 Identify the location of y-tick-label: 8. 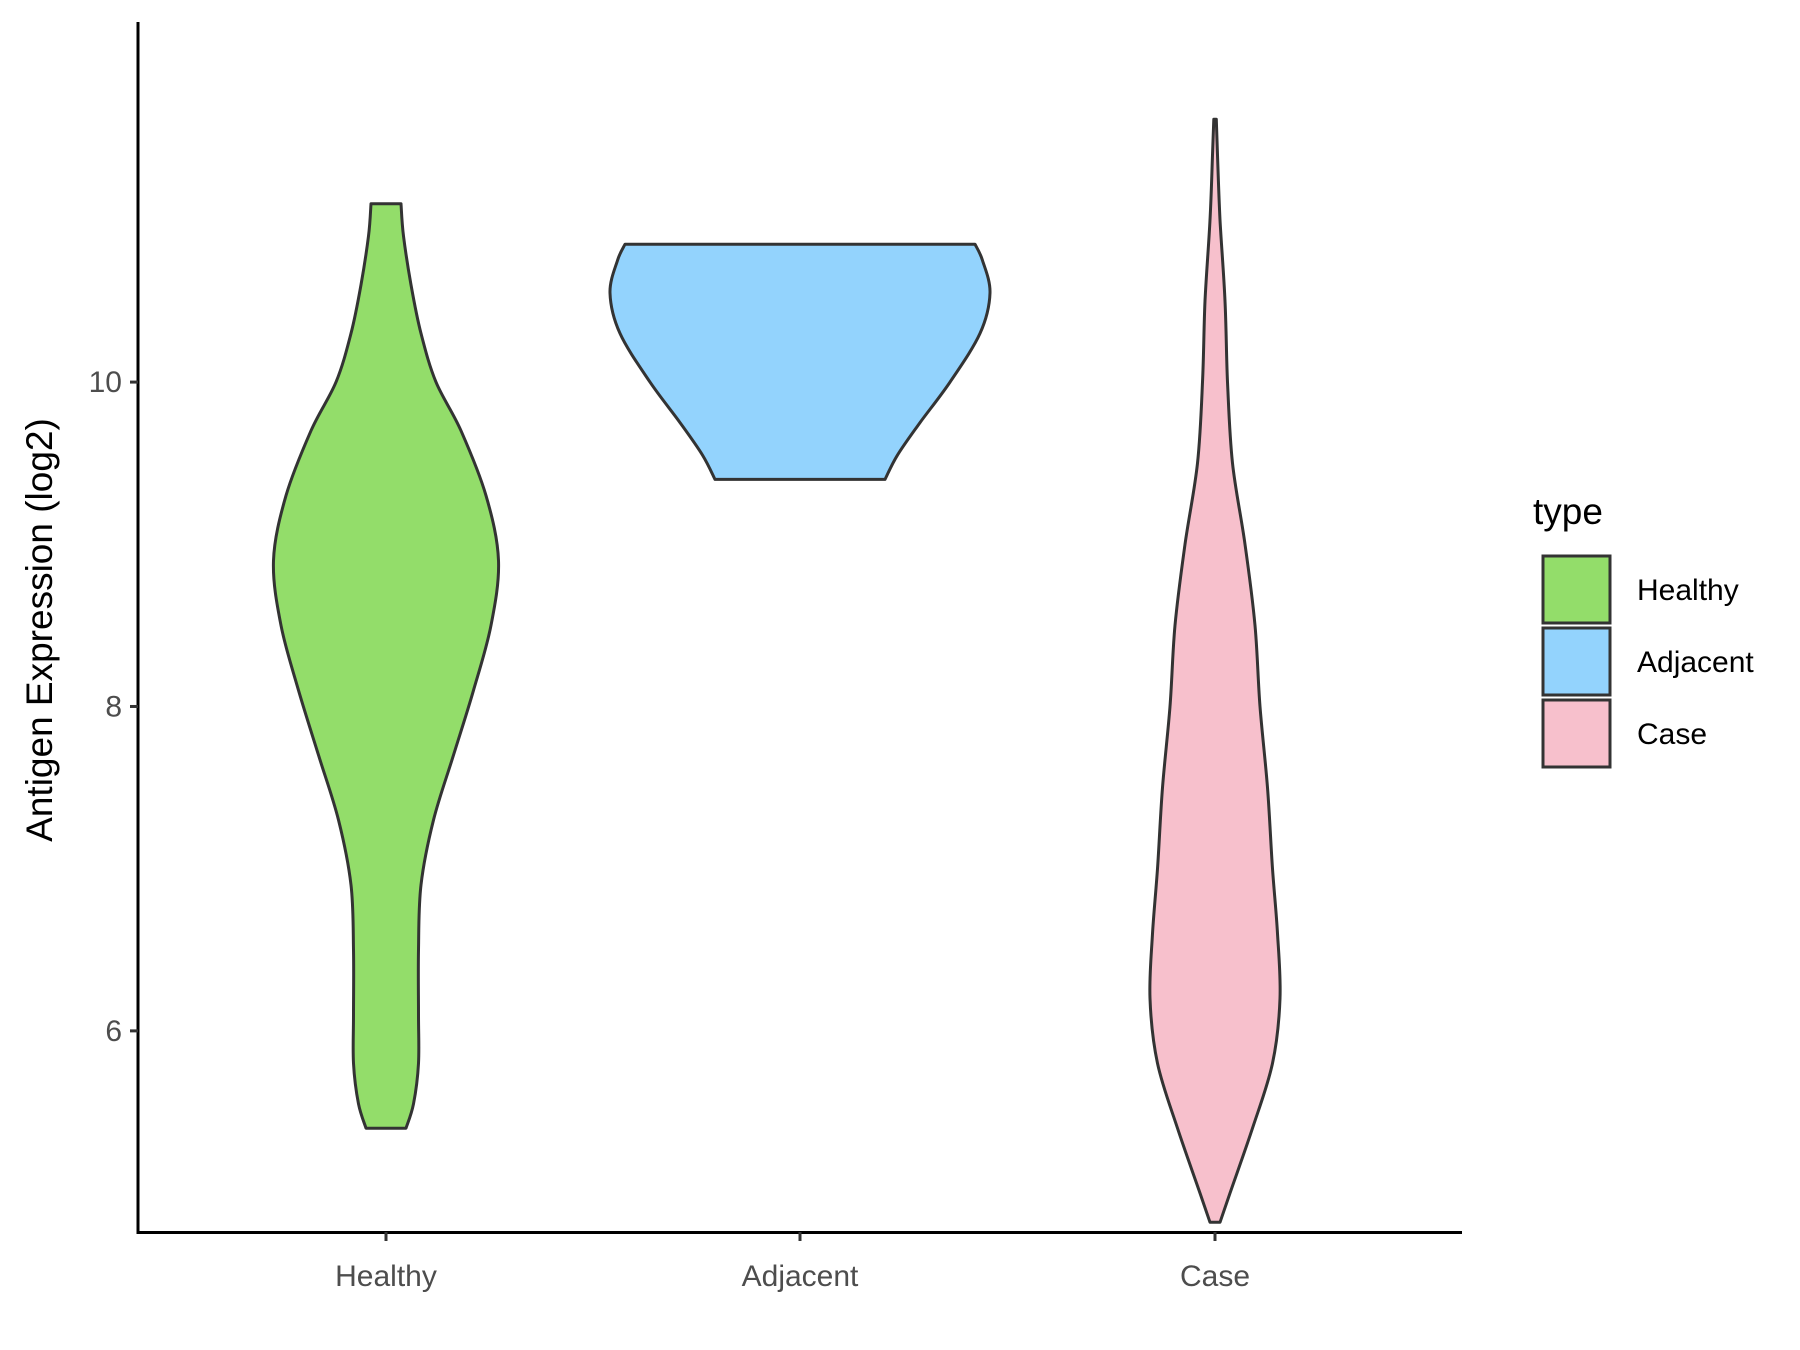
(113, 706).